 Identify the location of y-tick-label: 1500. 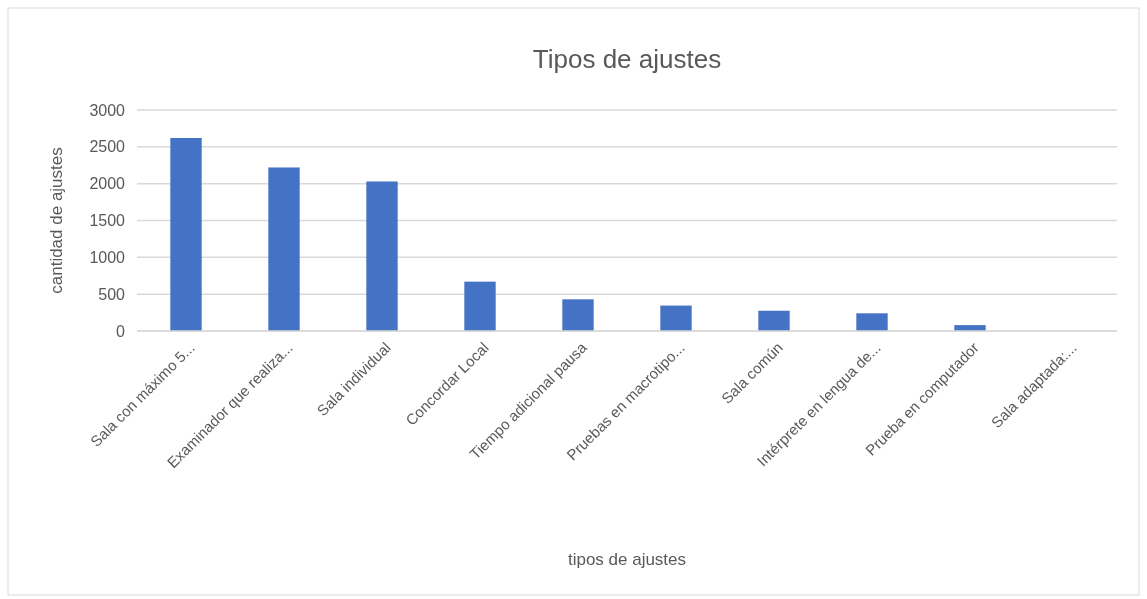
(107, 221).